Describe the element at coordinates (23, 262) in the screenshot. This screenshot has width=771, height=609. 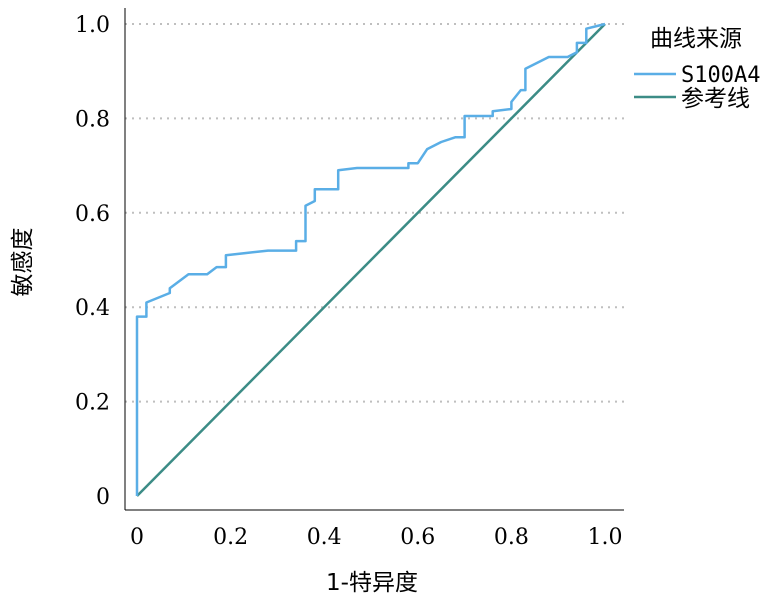
I see `y-axis-title: 敏感度` at that location.